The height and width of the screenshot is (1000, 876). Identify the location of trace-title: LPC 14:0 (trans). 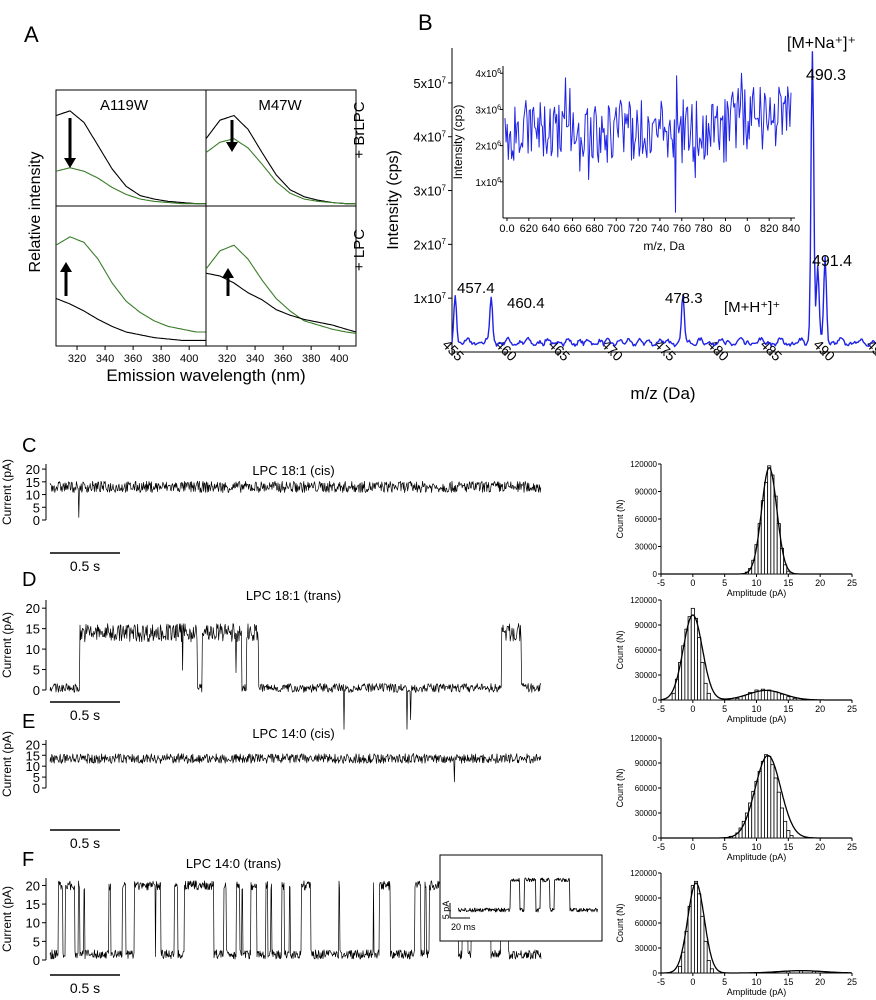
(233, 863).